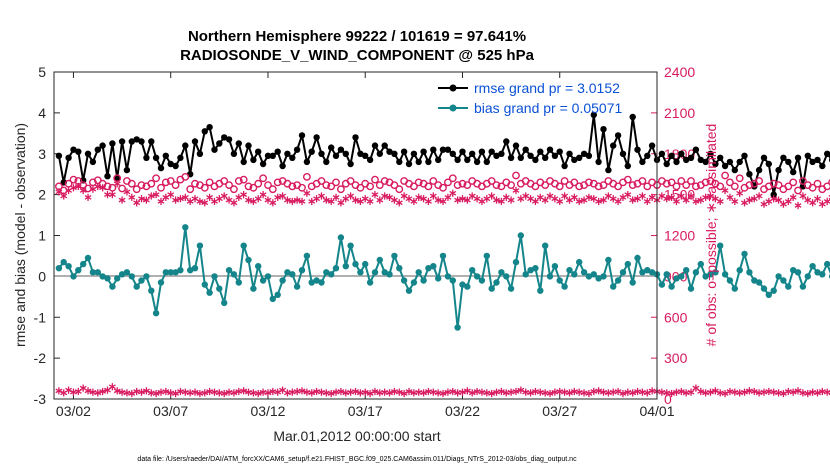 The width and height of the screenshot is (830, 470). Describe the element at coordinates (559, 411) in the screenshot. I see `x-tick-label: 03/27` at that location.